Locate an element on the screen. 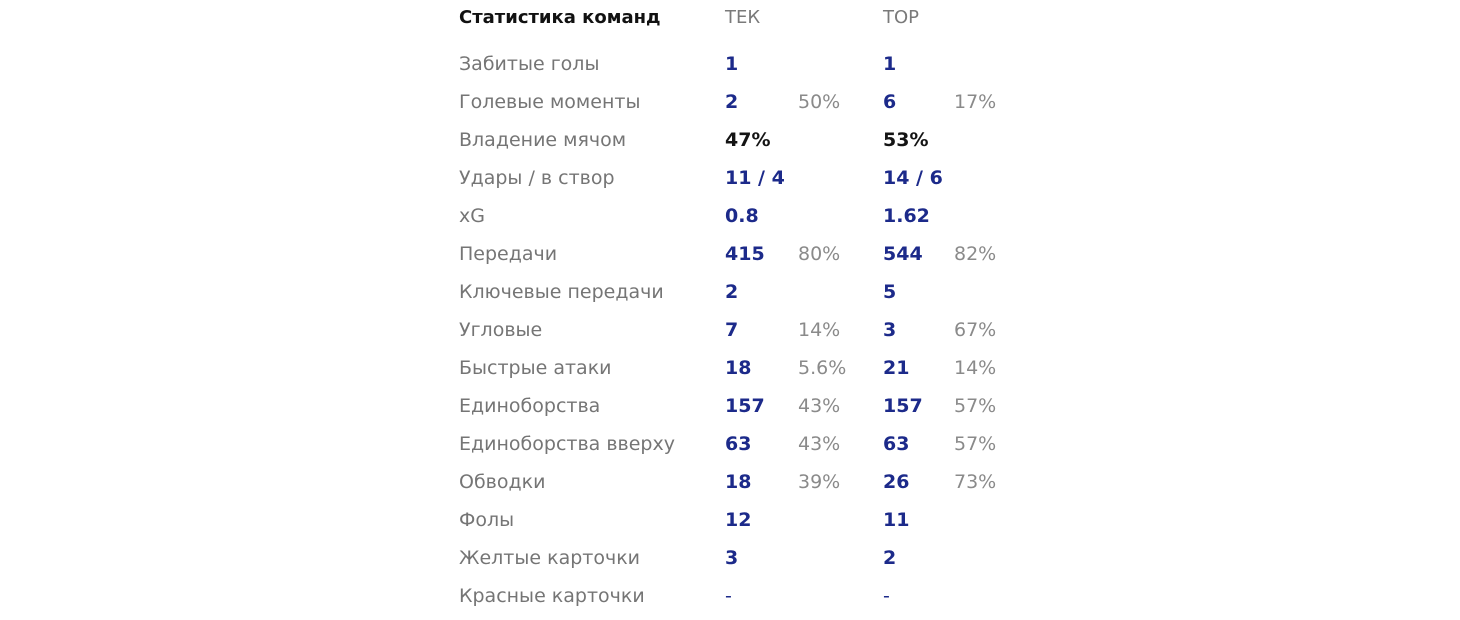 This screenshot has width=1460, height=620. stat-row-fast-attacks: Быстрые атаки 18 5.6% 21 14% is located at coordinates (739, 368).